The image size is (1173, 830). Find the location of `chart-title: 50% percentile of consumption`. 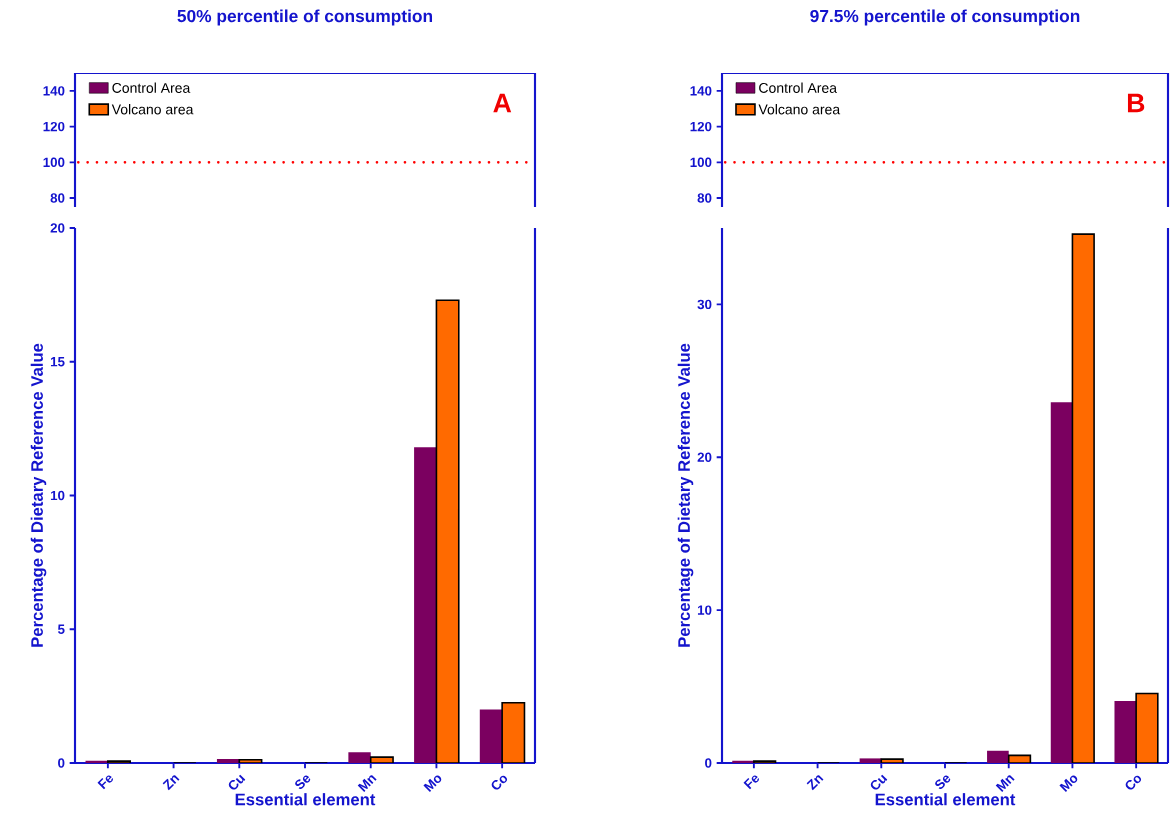

chart-title: 50% percentile of consumption is located at coordinates (305, 17).